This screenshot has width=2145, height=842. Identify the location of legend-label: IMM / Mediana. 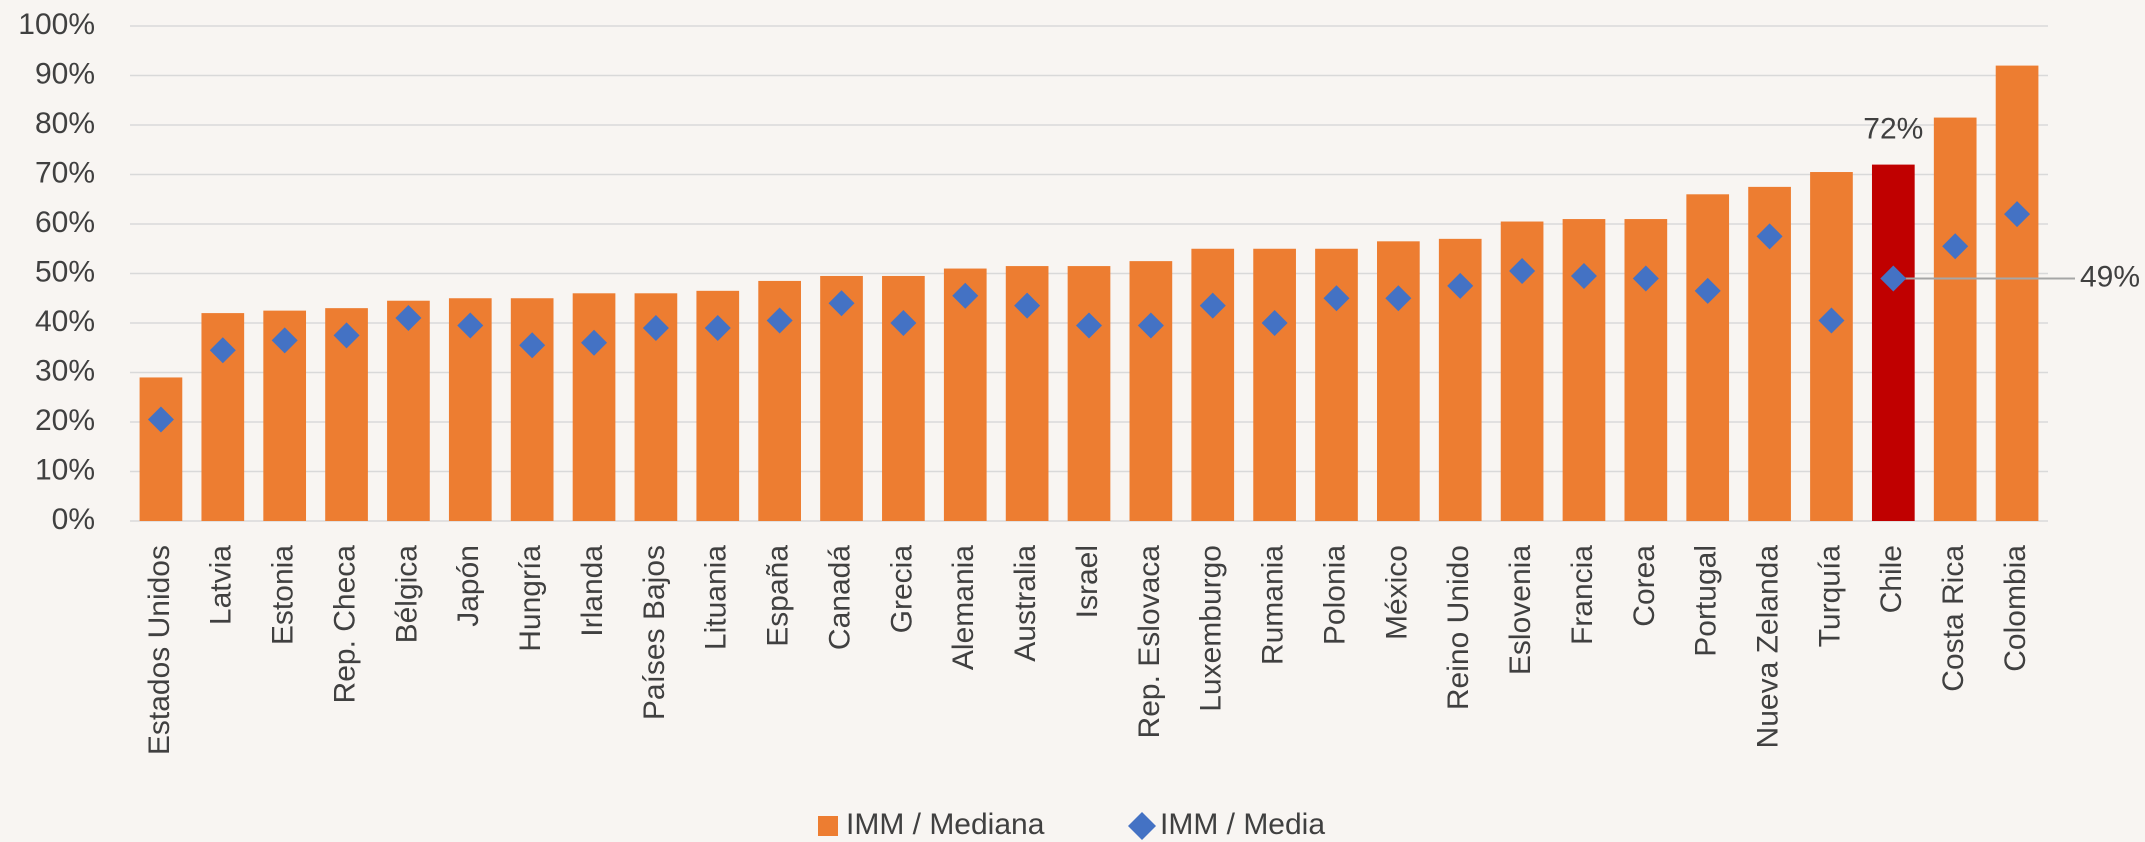
(945, 824).